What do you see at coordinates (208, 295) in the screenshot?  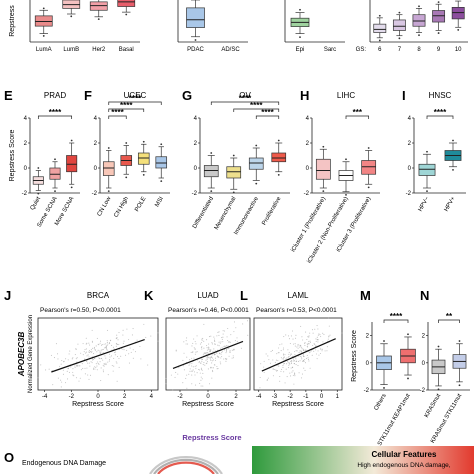 I see `panel-title: LUAD` at bounding box center [208, 295].